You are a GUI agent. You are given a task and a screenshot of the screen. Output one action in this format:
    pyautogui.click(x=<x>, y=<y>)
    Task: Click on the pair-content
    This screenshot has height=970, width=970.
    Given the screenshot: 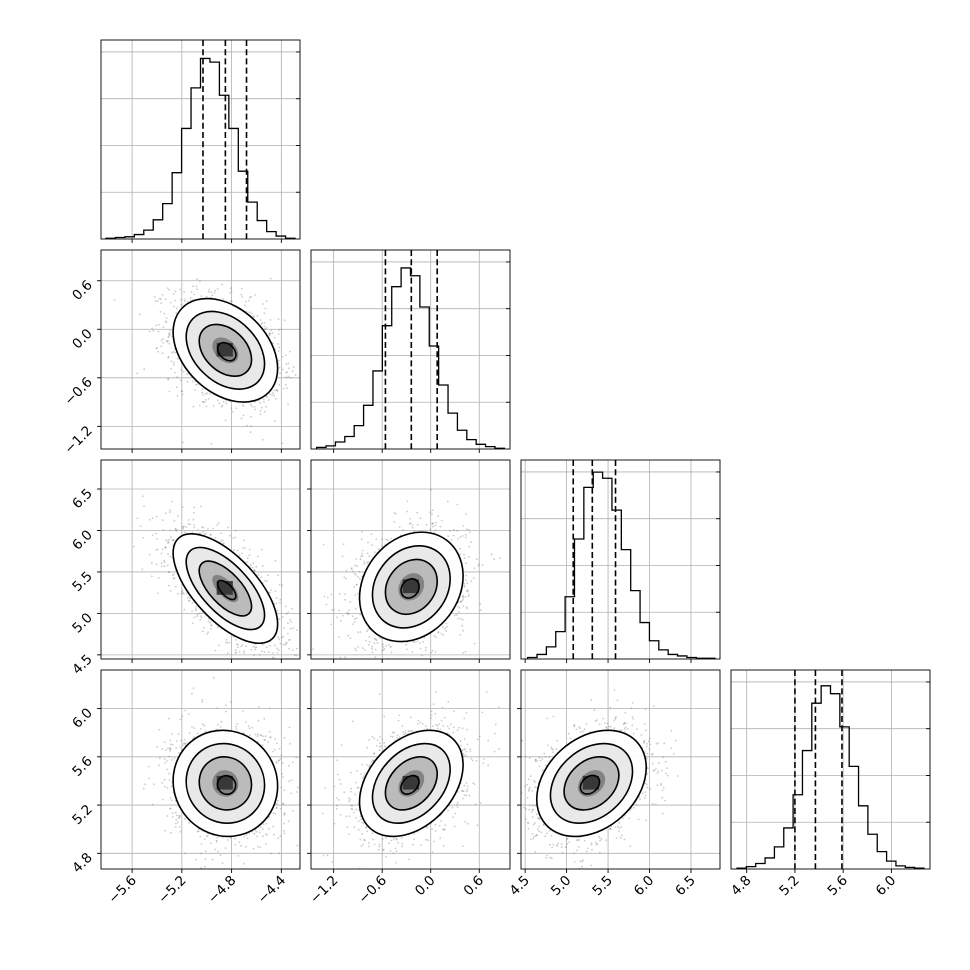 What is the action you would take?
    pyautogui.click(x=205, y=586)
    